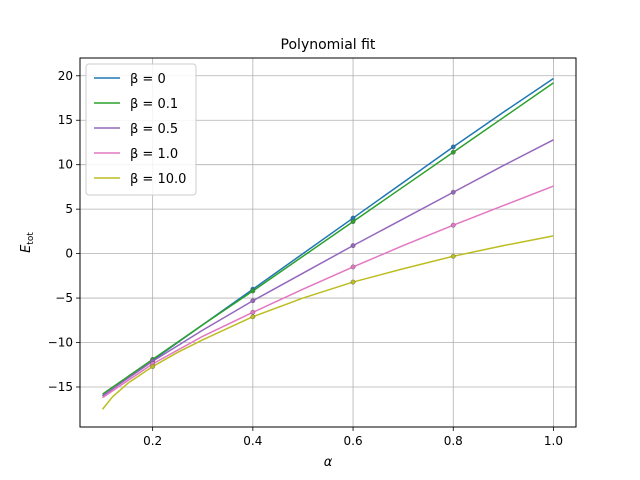 This screenshot has height=480, width=640. Describe the element at coordinates (553, 441) in the screenshot. I see `x-tick-label: 1.0` at that location.